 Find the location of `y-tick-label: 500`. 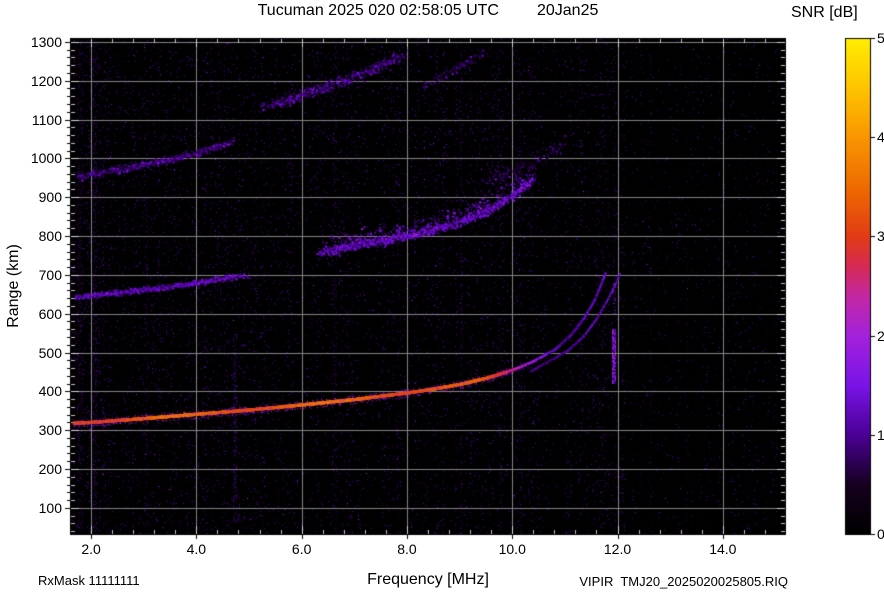

y-tick-label: 500 is located at coordinates (50, 352).